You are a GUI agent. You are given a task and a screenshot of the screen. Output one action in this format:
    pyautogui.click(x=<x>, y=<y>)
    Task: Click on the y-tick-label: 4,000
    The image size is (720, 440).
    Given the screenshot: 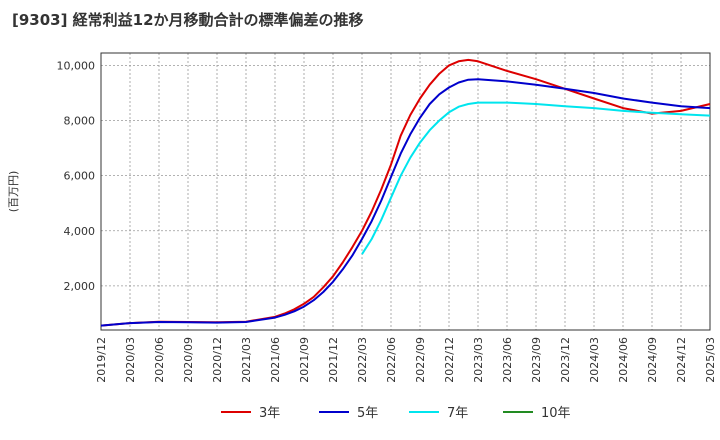 What is the action you would take?
    pyautogui.click(x=80, y=231)
    